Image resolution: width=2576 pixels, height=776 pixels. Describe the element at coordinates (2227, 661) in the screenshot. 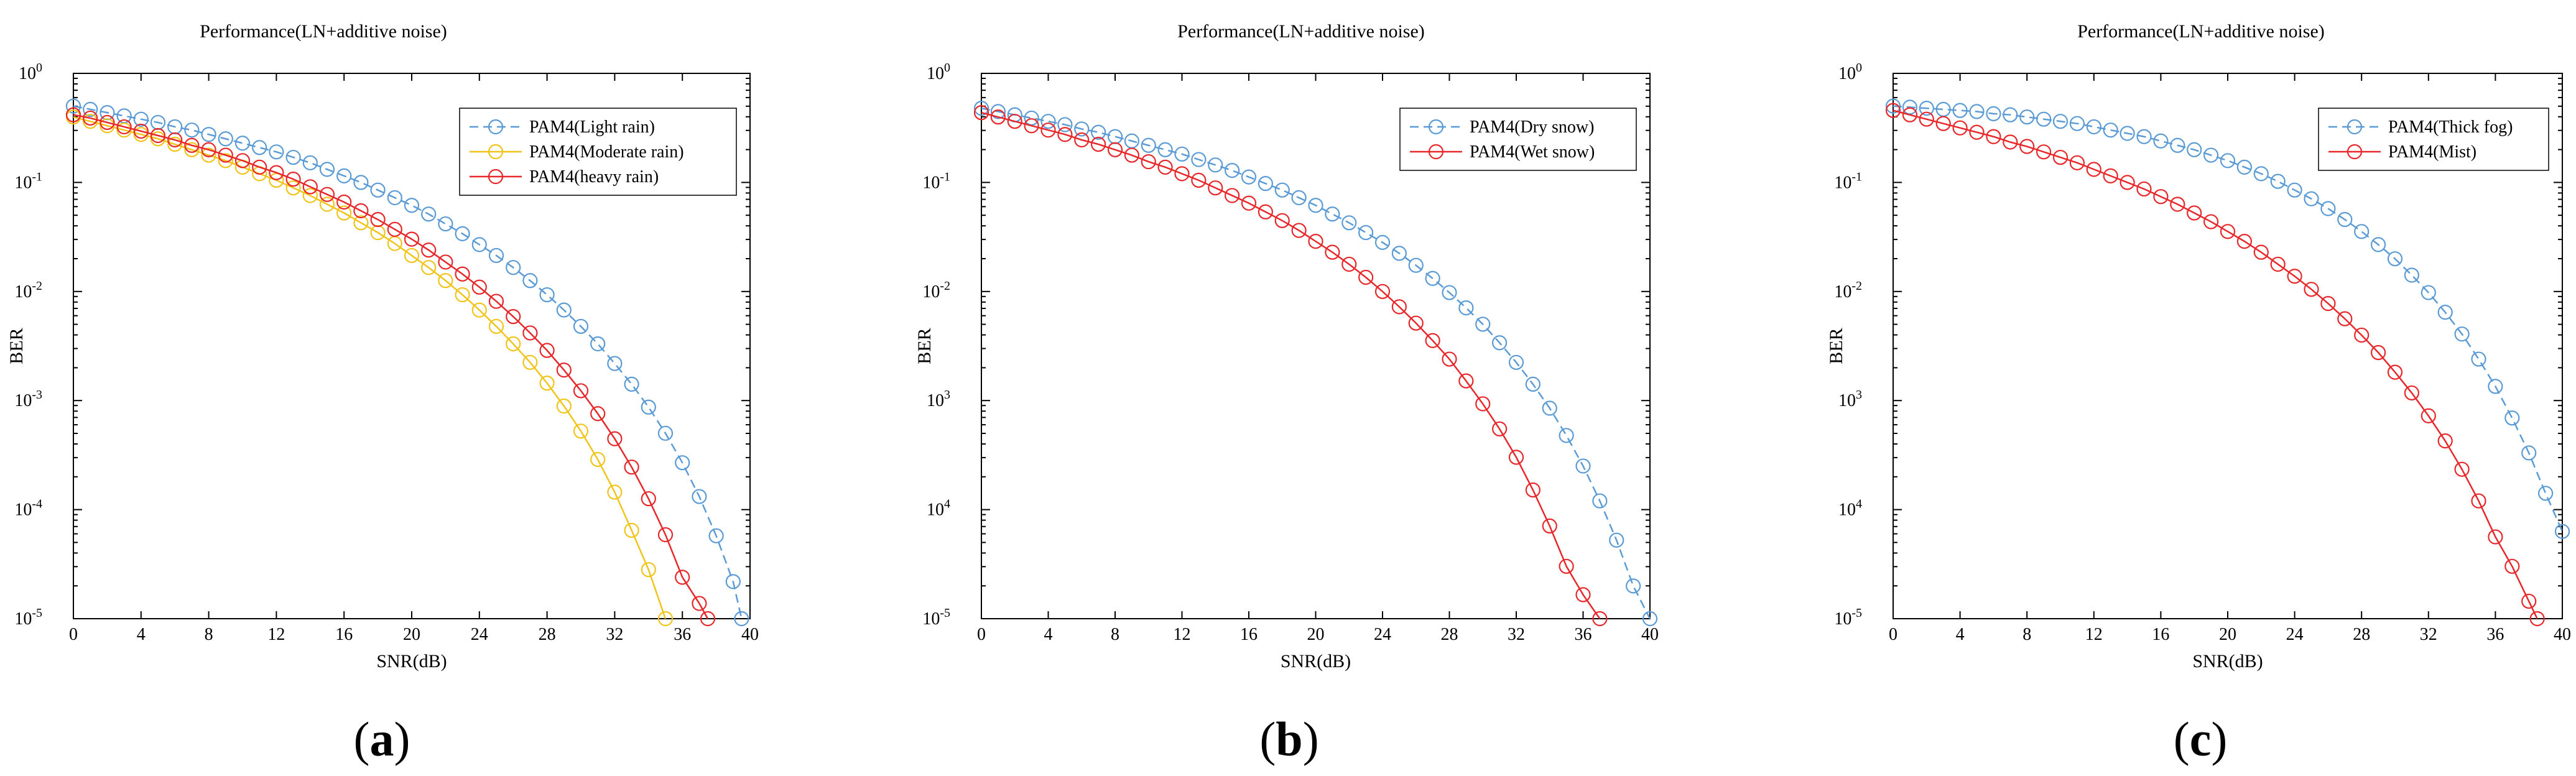

I see `x-axis-label: SNR(dB)` at that location.